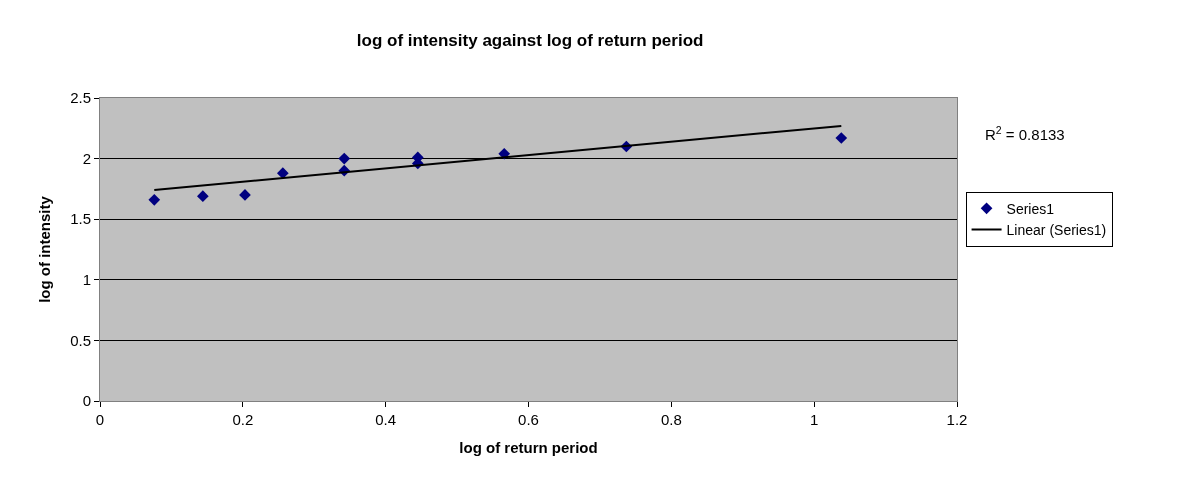 Image resolution: width=1178 pixels, height=486 pixels. Describe the element at coordinates (45, 249) in the screenshot. I see `y-axis-title: log of intensity` at that location.